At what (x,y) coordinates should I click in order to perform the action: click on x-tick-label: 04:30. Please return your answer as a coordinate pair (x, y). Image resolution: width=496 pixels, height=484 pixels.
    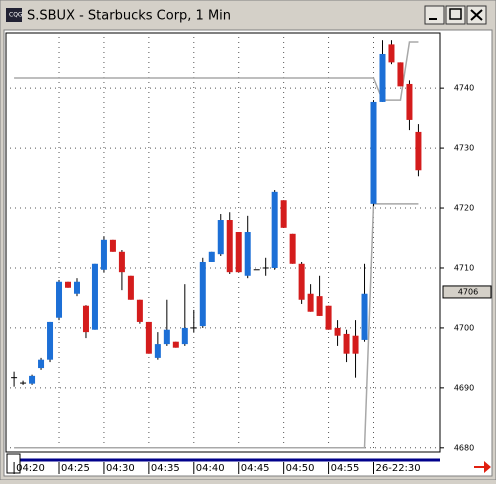
    Looking at the image, I should click on (120, 468).